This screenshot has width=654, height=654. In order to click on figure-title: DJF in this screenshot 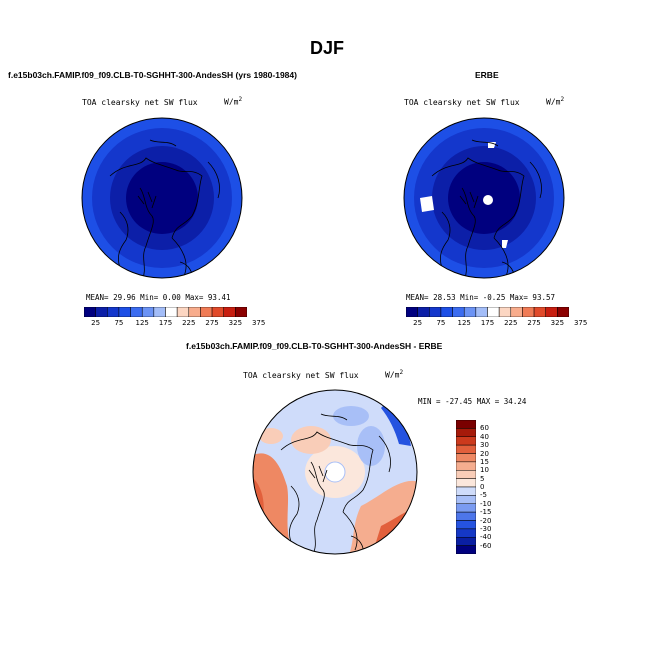, I will do `click(326, 48)`.